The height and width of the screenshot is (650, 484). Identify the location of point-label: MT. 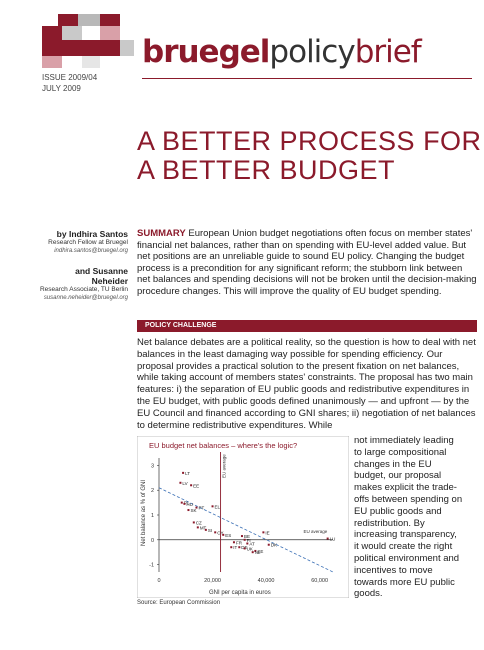
(203, 527).